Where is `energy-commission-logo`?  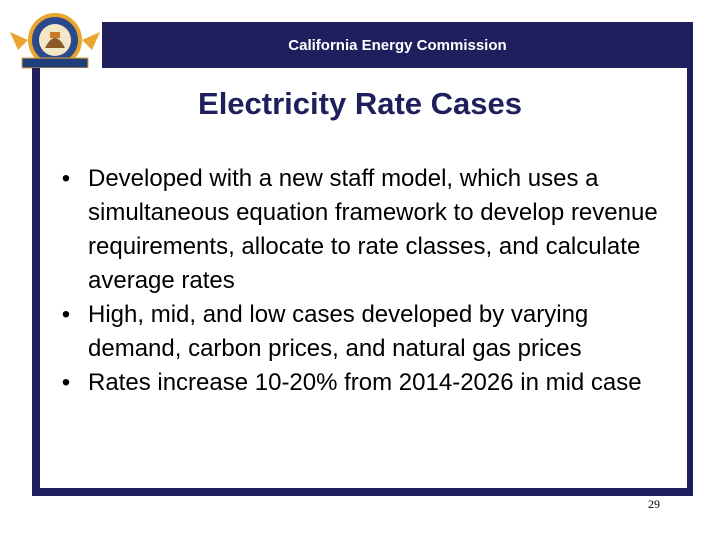 energy-commission-logo is located at coordinates (55, 41).